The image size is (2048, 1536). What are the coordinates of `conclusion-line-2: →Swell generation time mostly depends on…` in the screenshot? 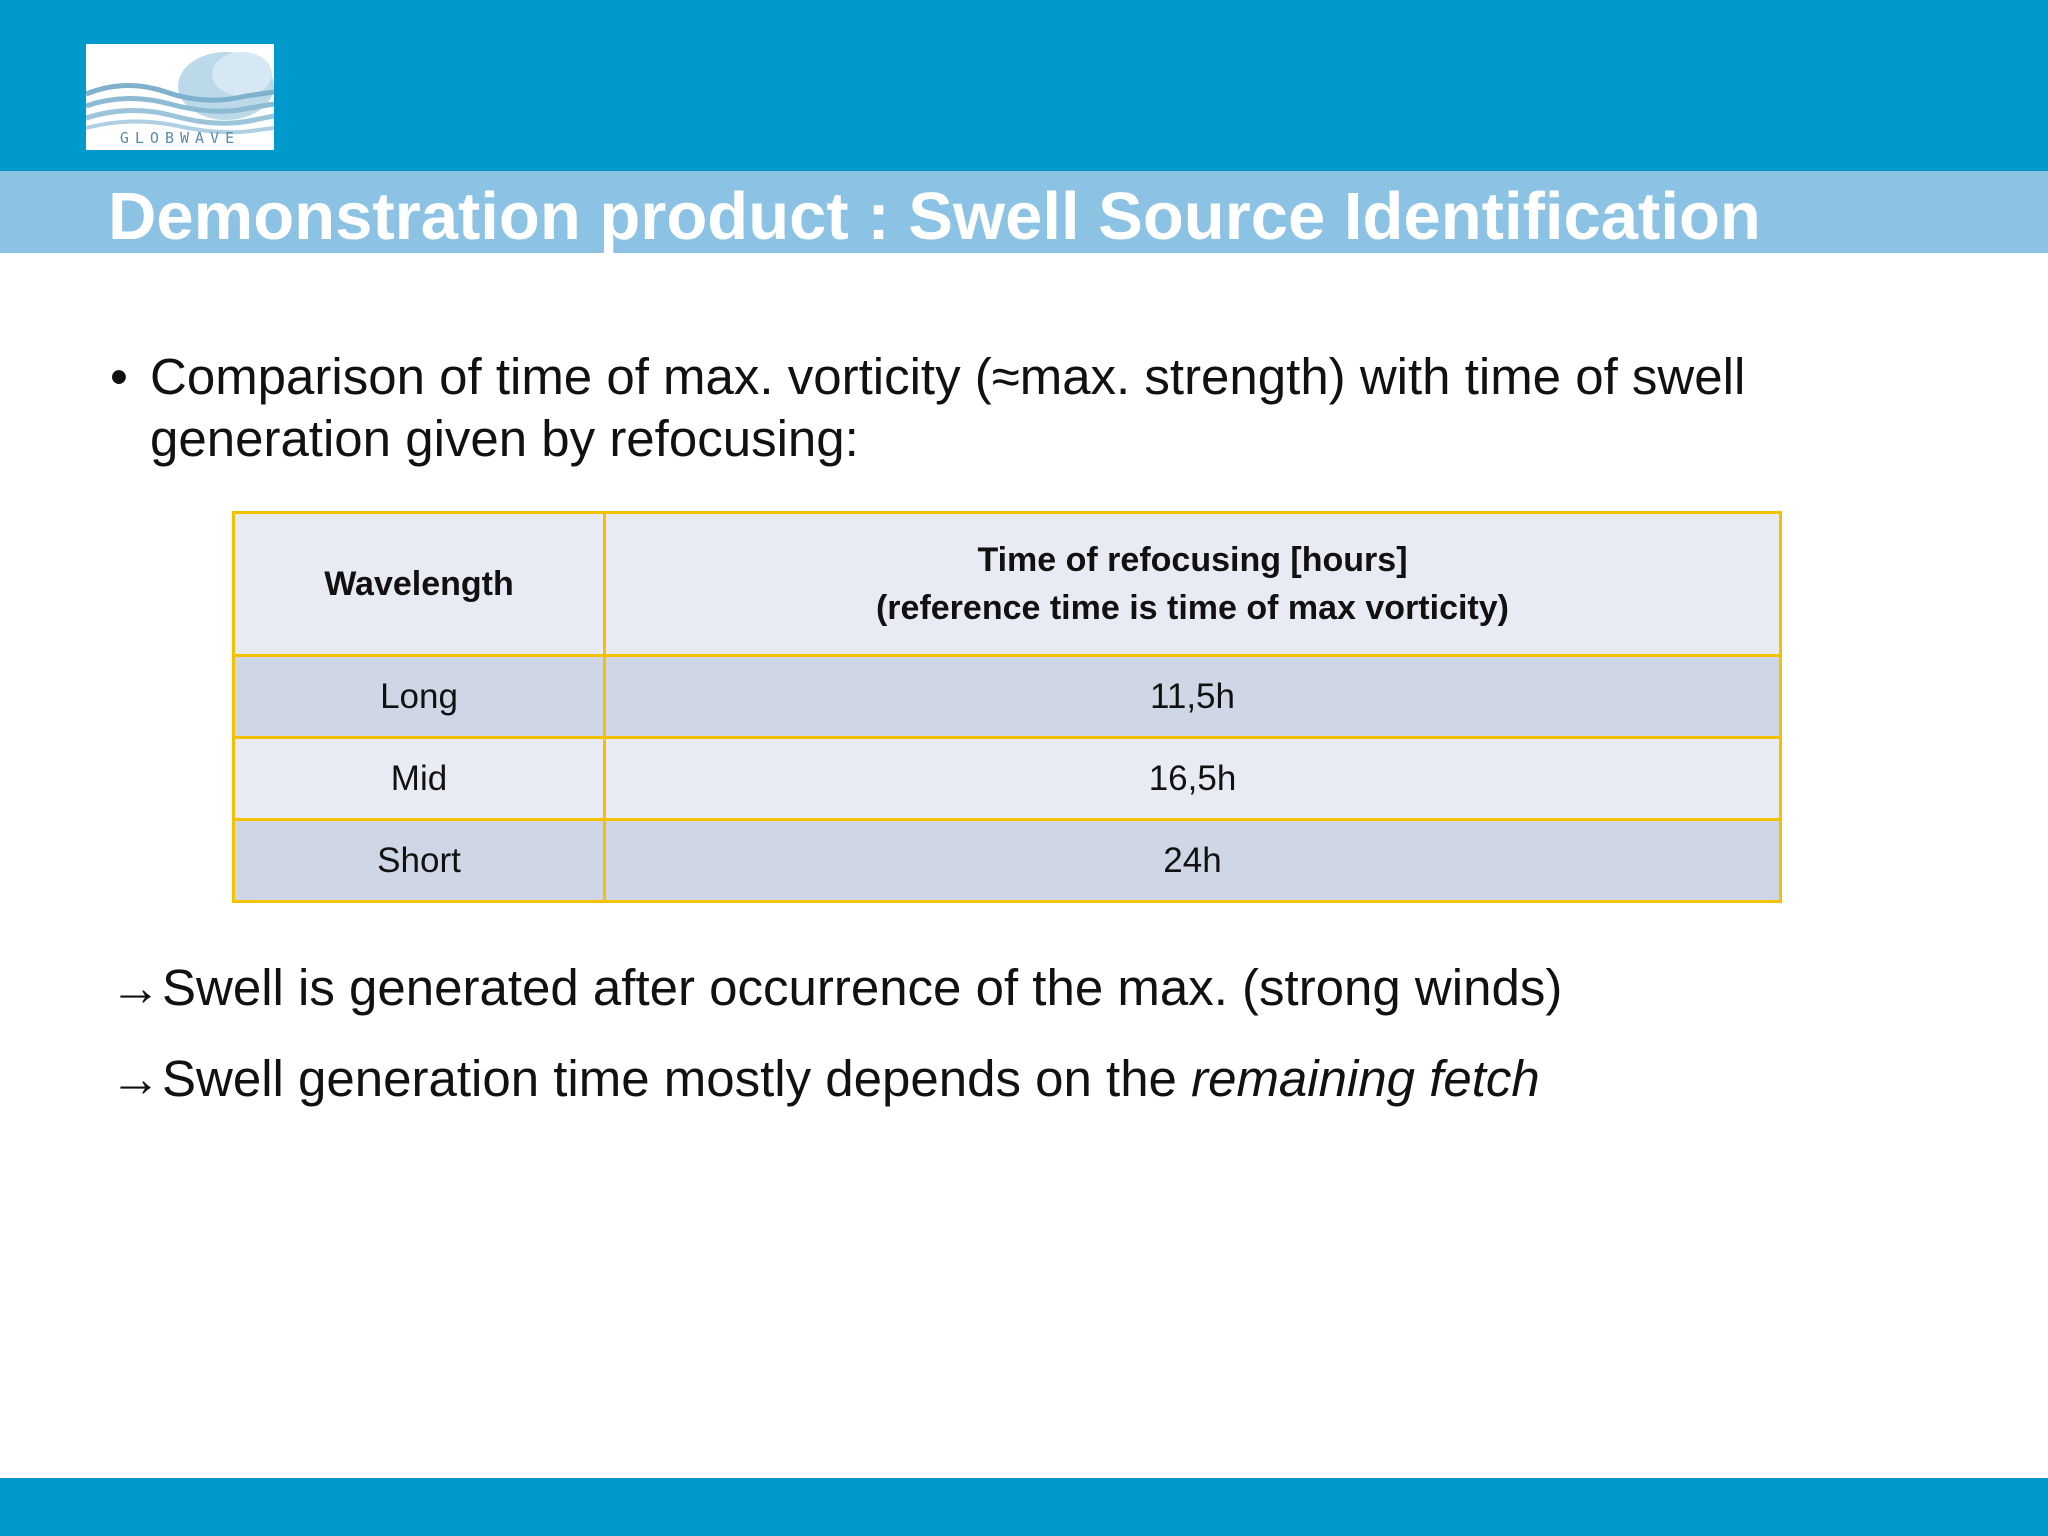 It's located at (1010, 1079).